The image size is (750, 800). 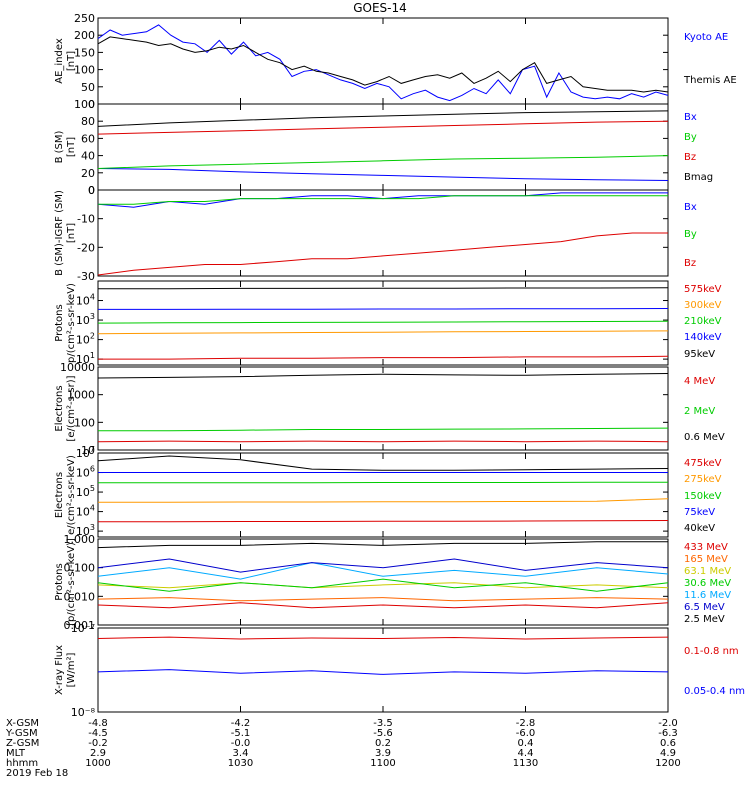 I want to click on ytick-label: 200, so click(x=84, y=35).